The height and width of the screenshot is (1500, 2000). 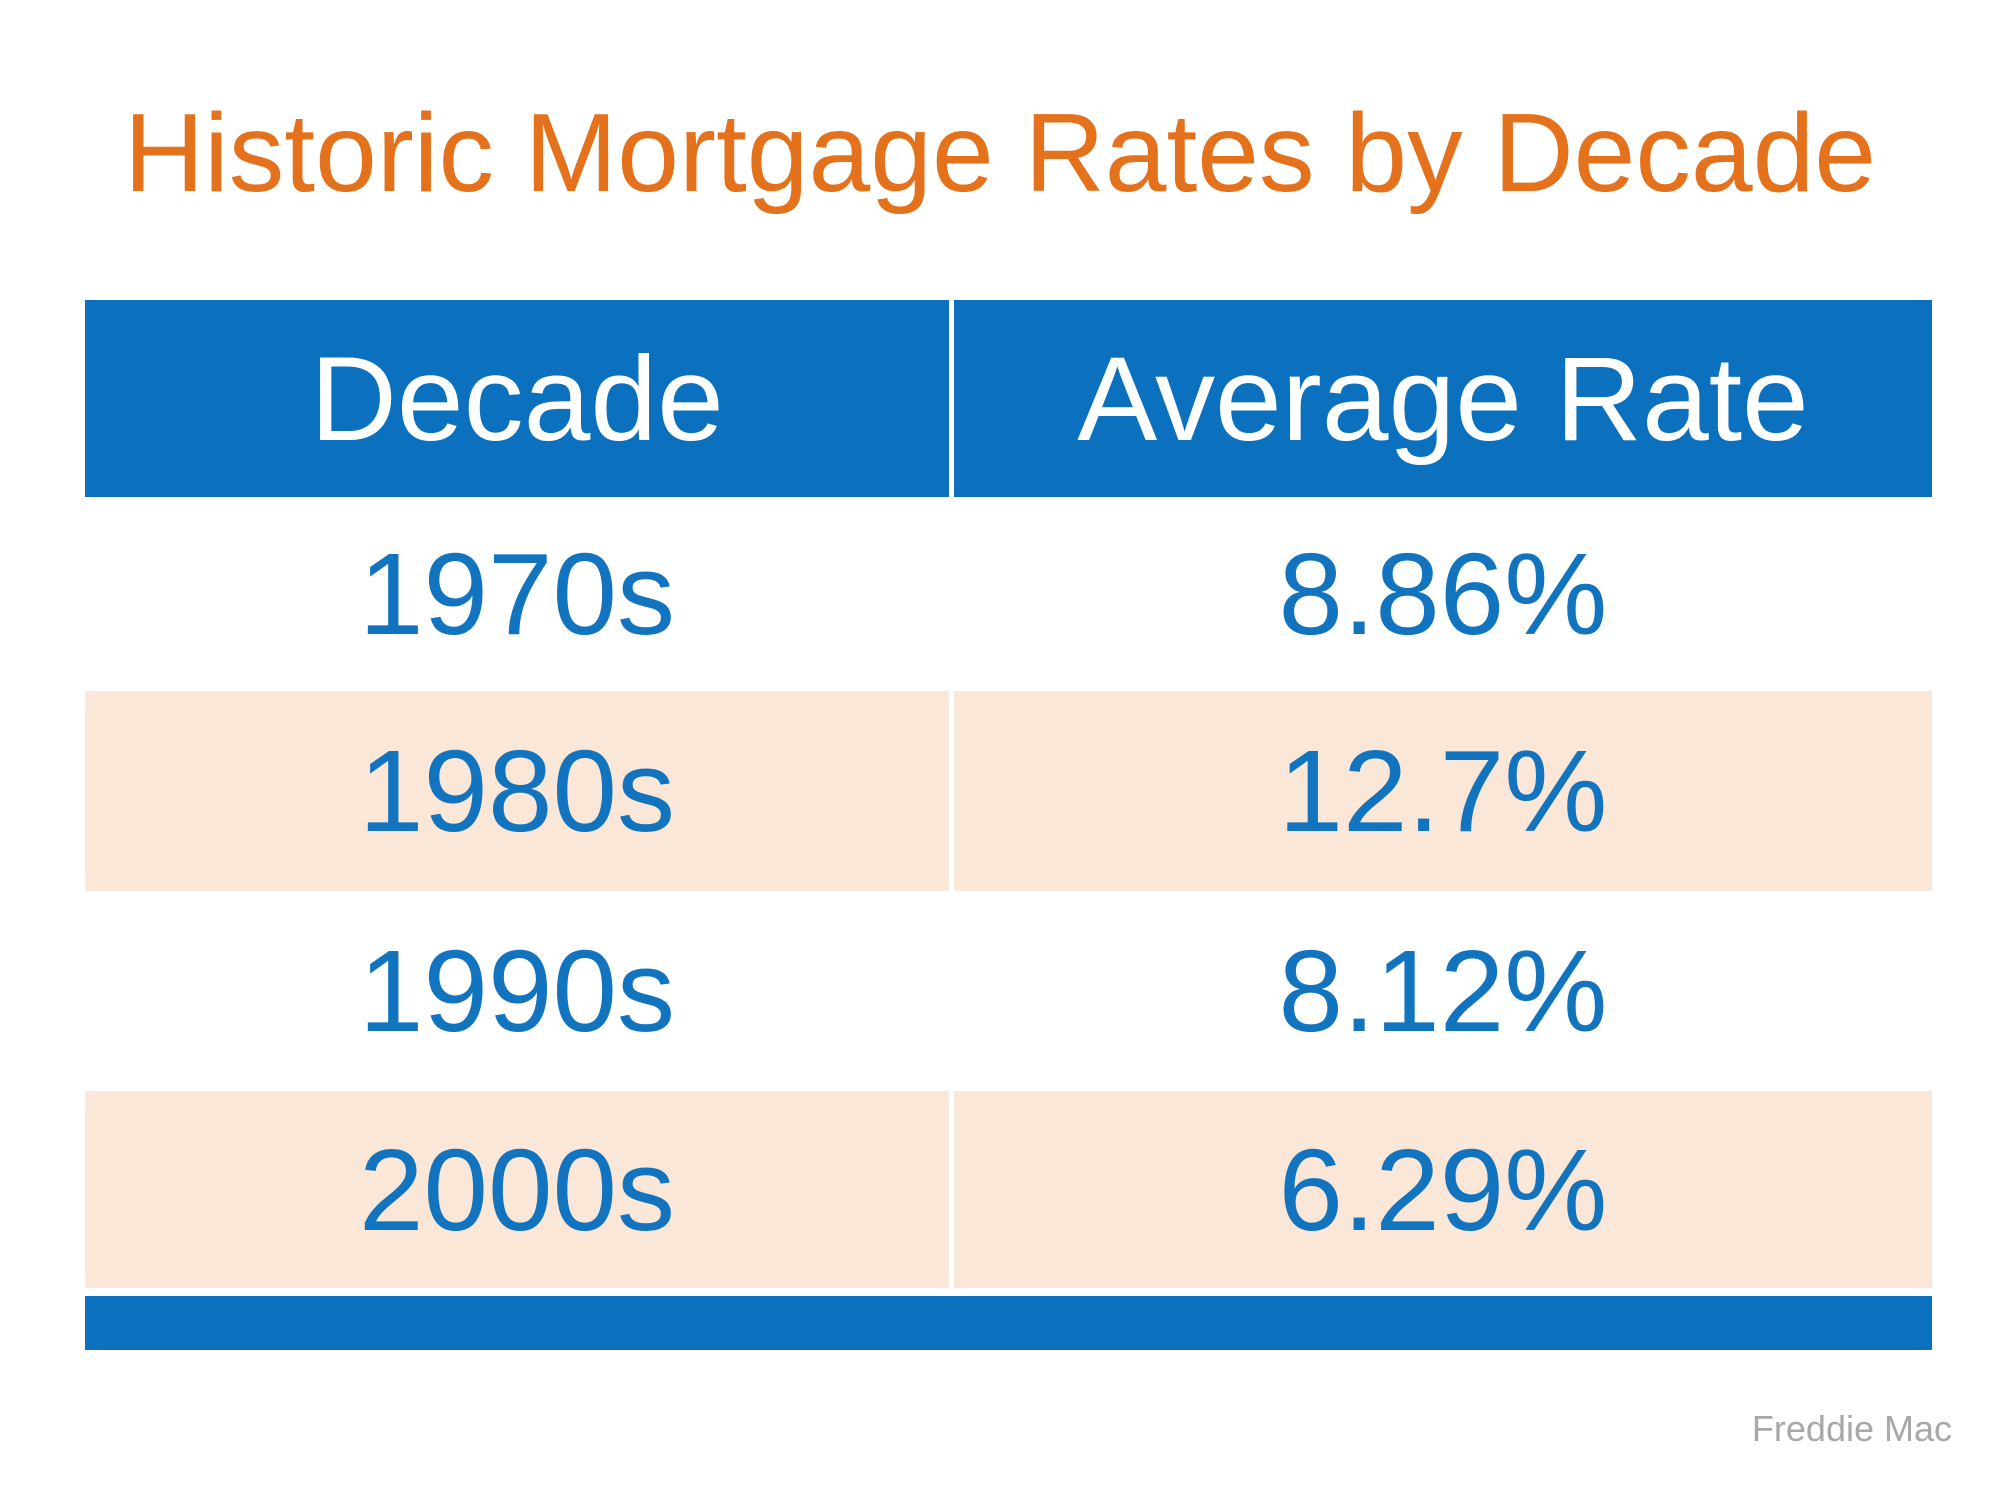 I want to click on rate-cell: 12.7%, so click(x=1443, y=791).